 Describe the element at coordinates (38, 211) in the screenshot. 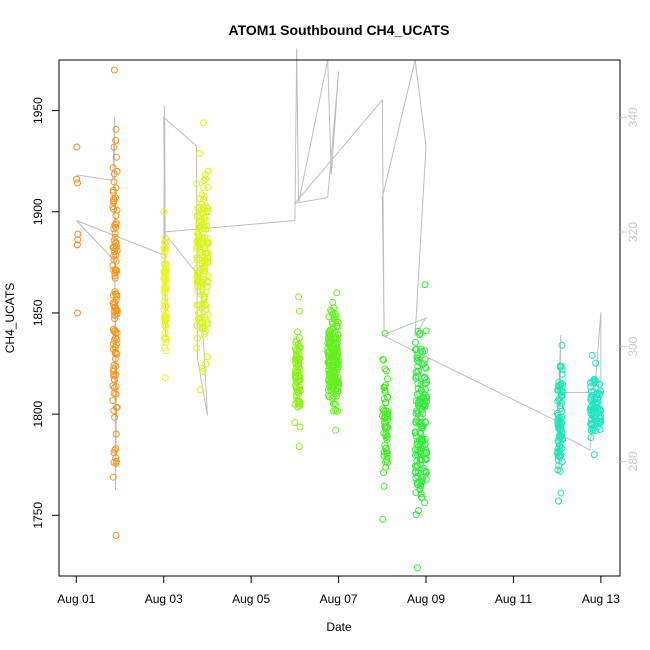

I see `y-tick-label: 1900` at that location.